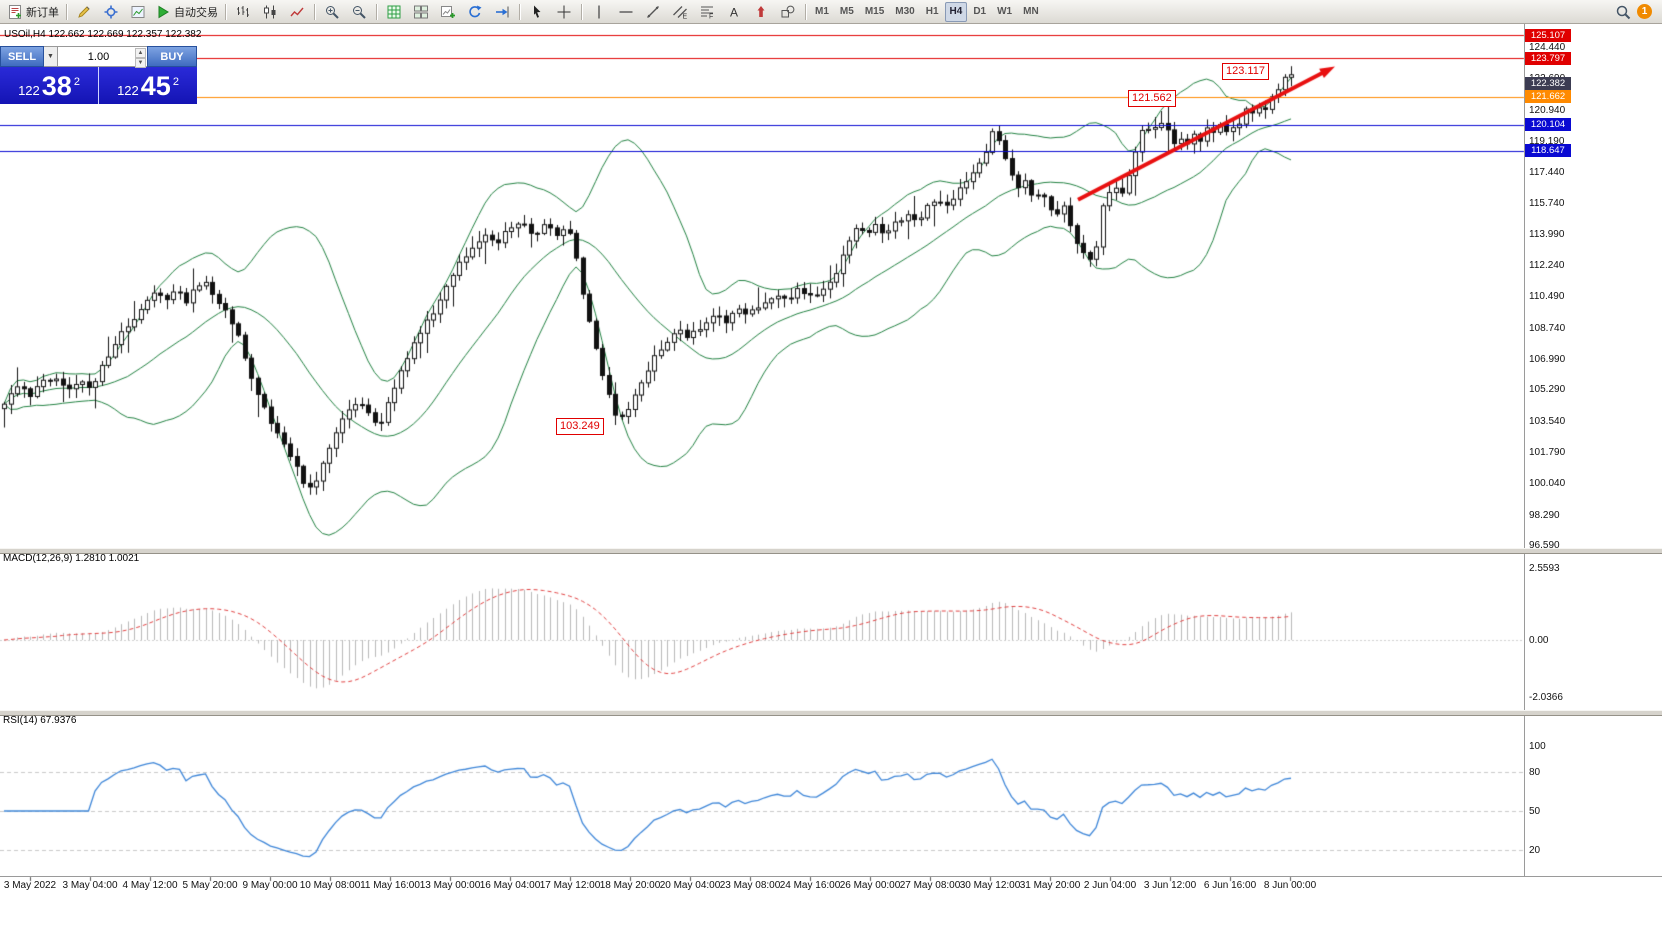 The width and height of the screenshot is (1662, 946). I want to click on sell-price-panel: 122 38 2, so click(49, 85).